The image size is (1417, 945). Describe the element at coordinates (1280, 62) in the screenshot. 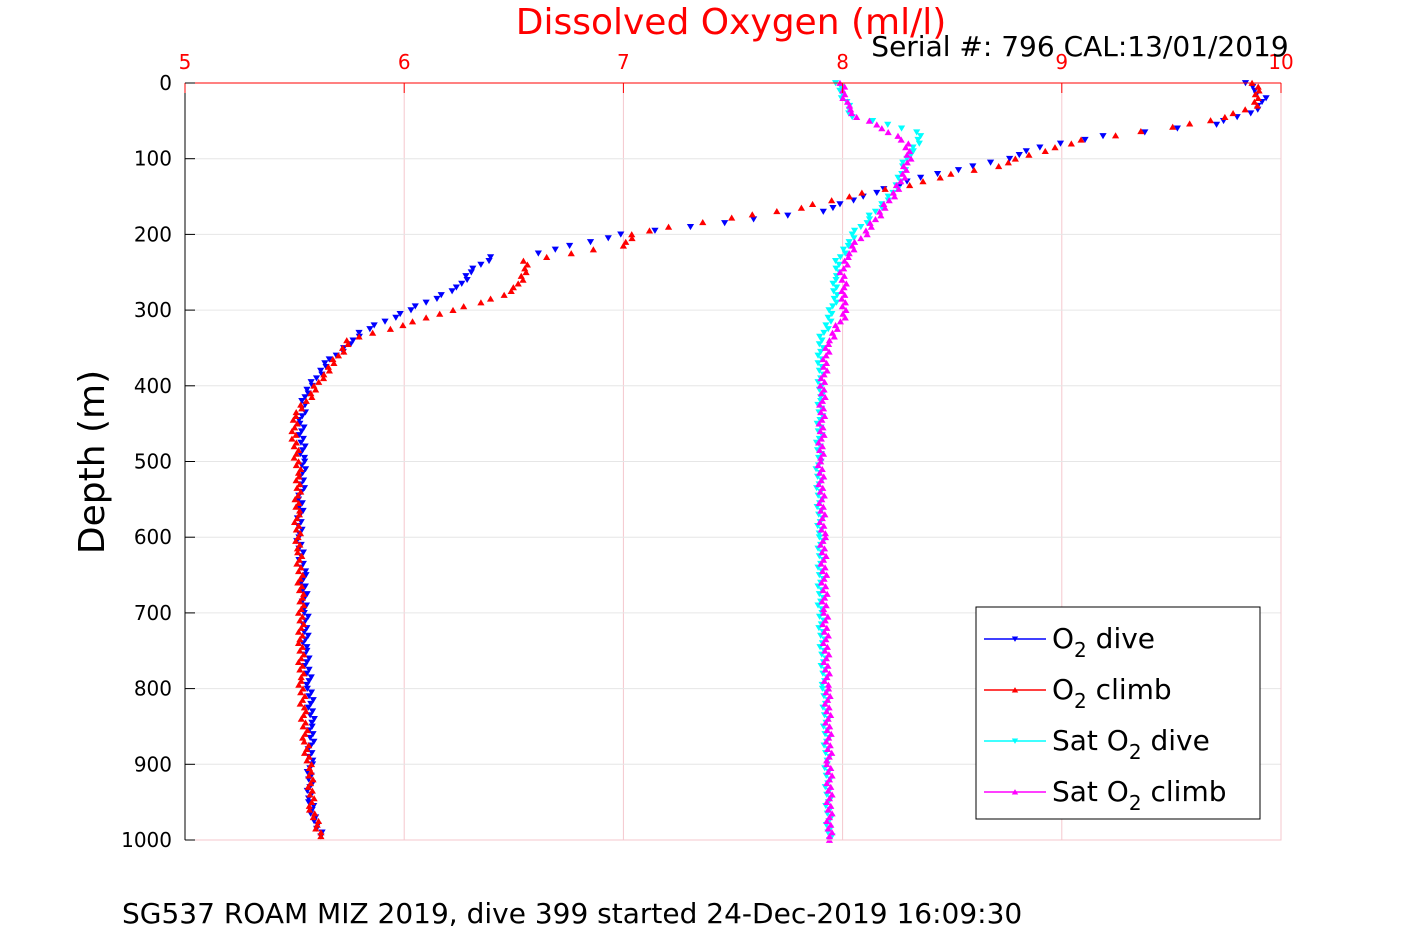

I see `x-tick-label: 10` at that location.